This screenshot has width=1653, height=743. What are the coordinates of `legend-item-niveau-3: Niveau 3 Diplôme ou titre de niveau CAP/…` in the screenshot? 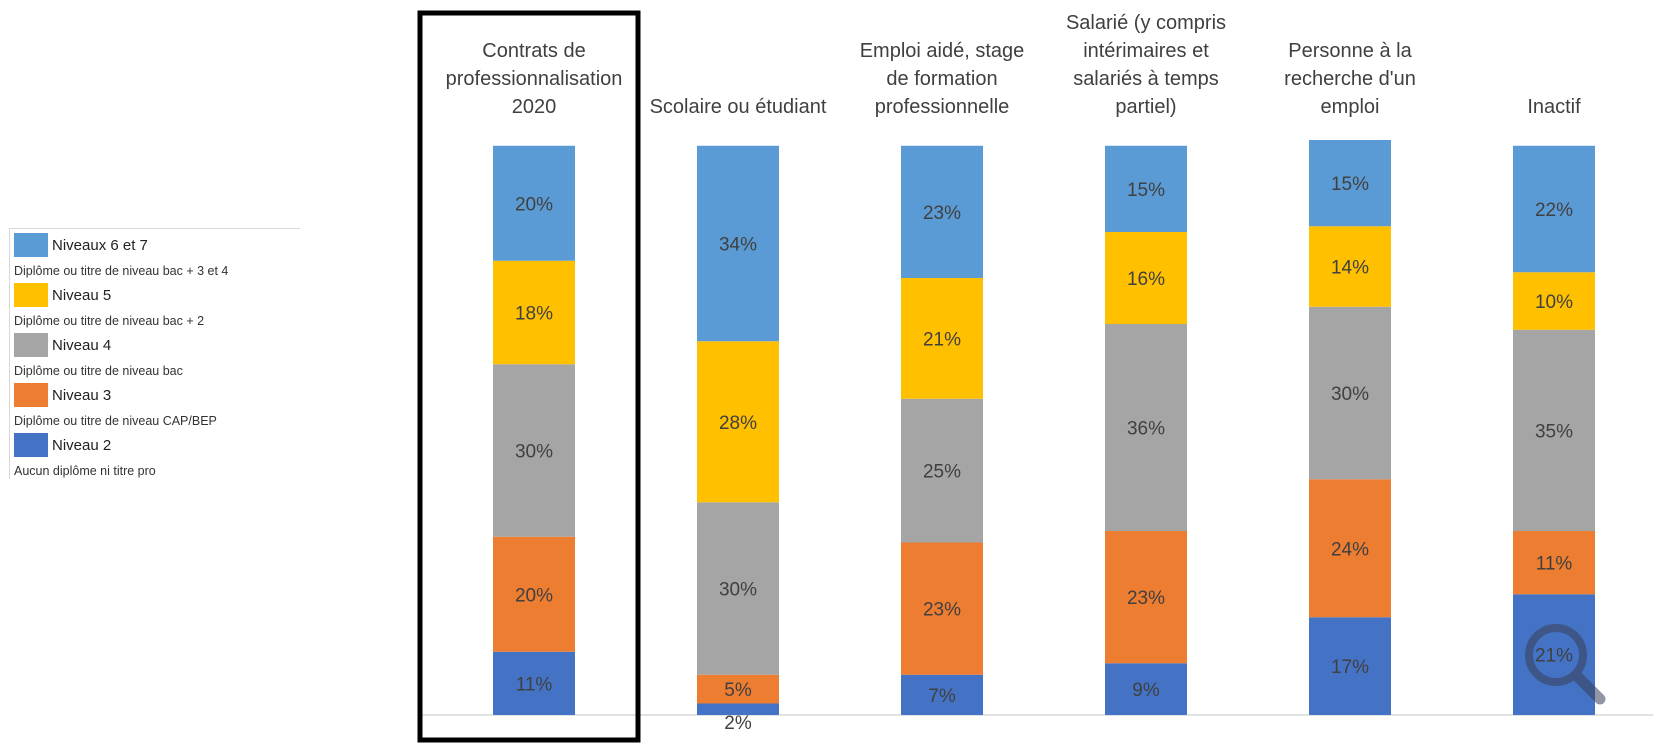 It's located at (155, 404).